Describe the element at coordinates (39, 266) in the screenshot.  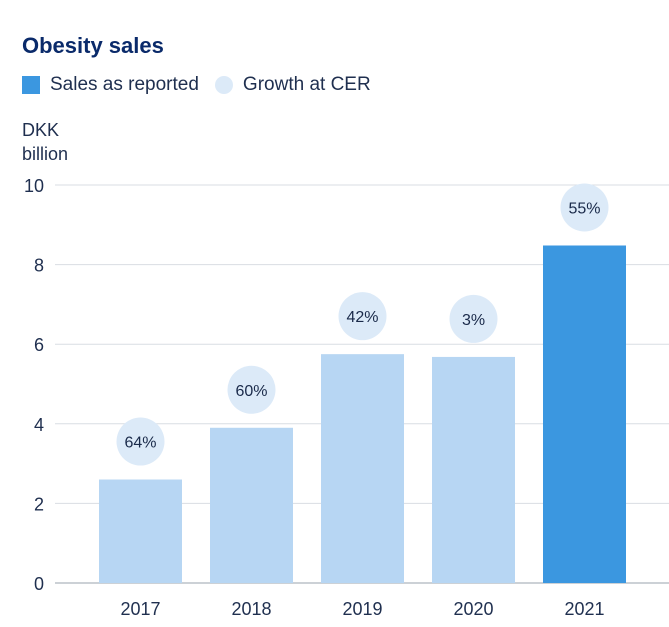
I see `y-tick-label-8: 8` at that location.